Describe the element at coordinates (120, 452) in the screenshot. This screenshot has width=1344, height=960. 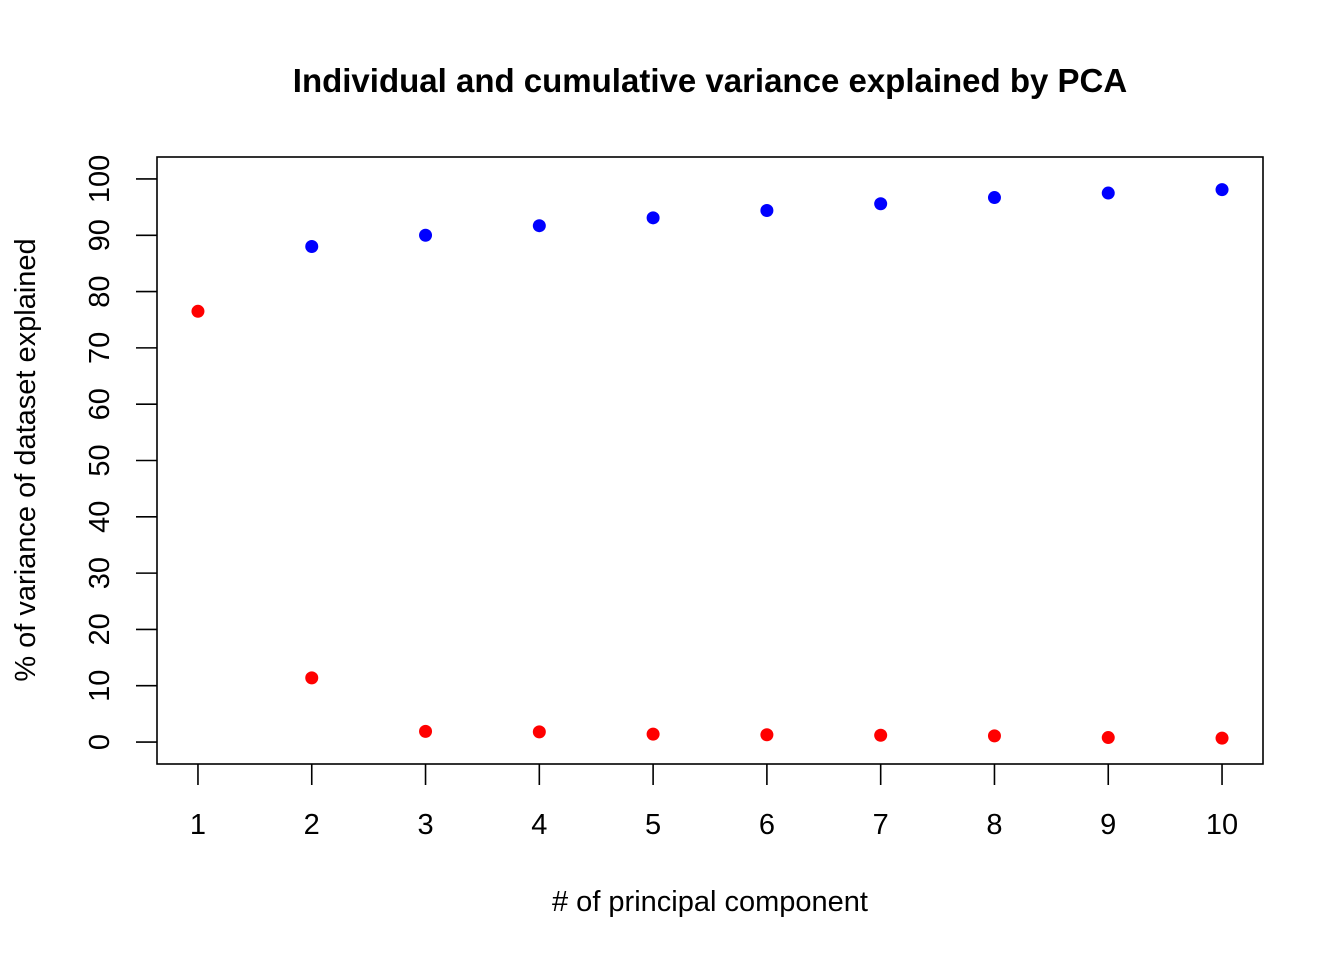
I see `y-axis: 0 10 20 30 40 50 60 70 80 90 100` at that location.